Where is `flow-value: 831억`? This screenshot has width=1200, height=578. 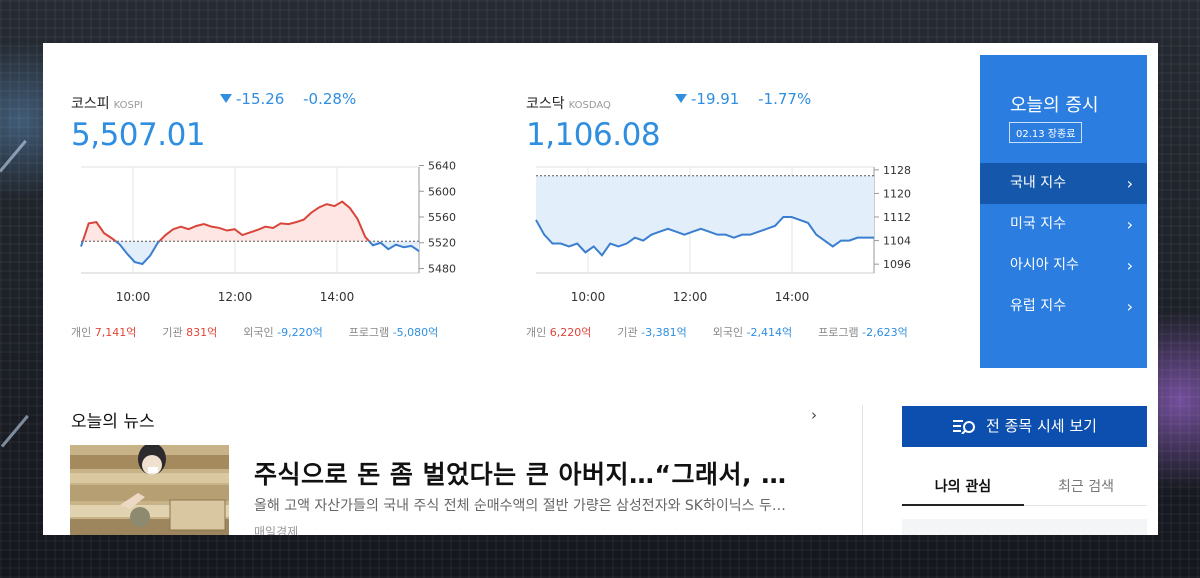
flow-value: 831억 is located at coordinates (202, 332).